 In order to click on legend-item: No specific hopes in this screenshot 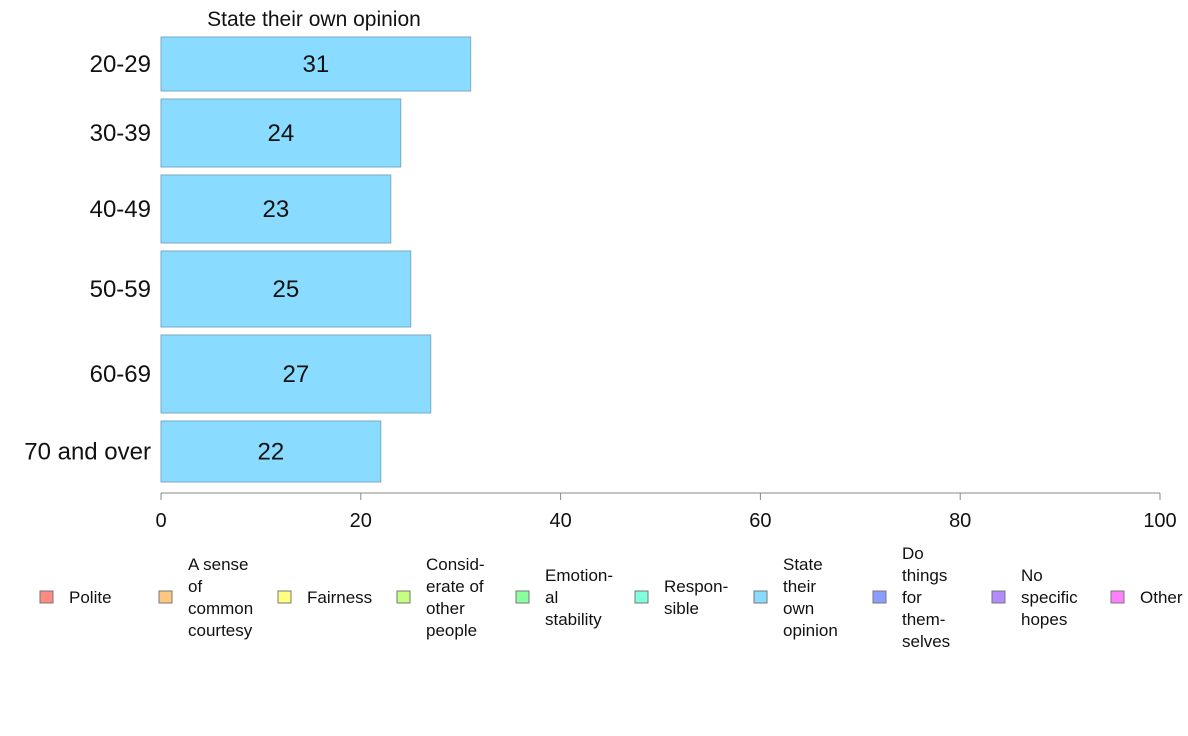, I will do `click(1034, 597)`.